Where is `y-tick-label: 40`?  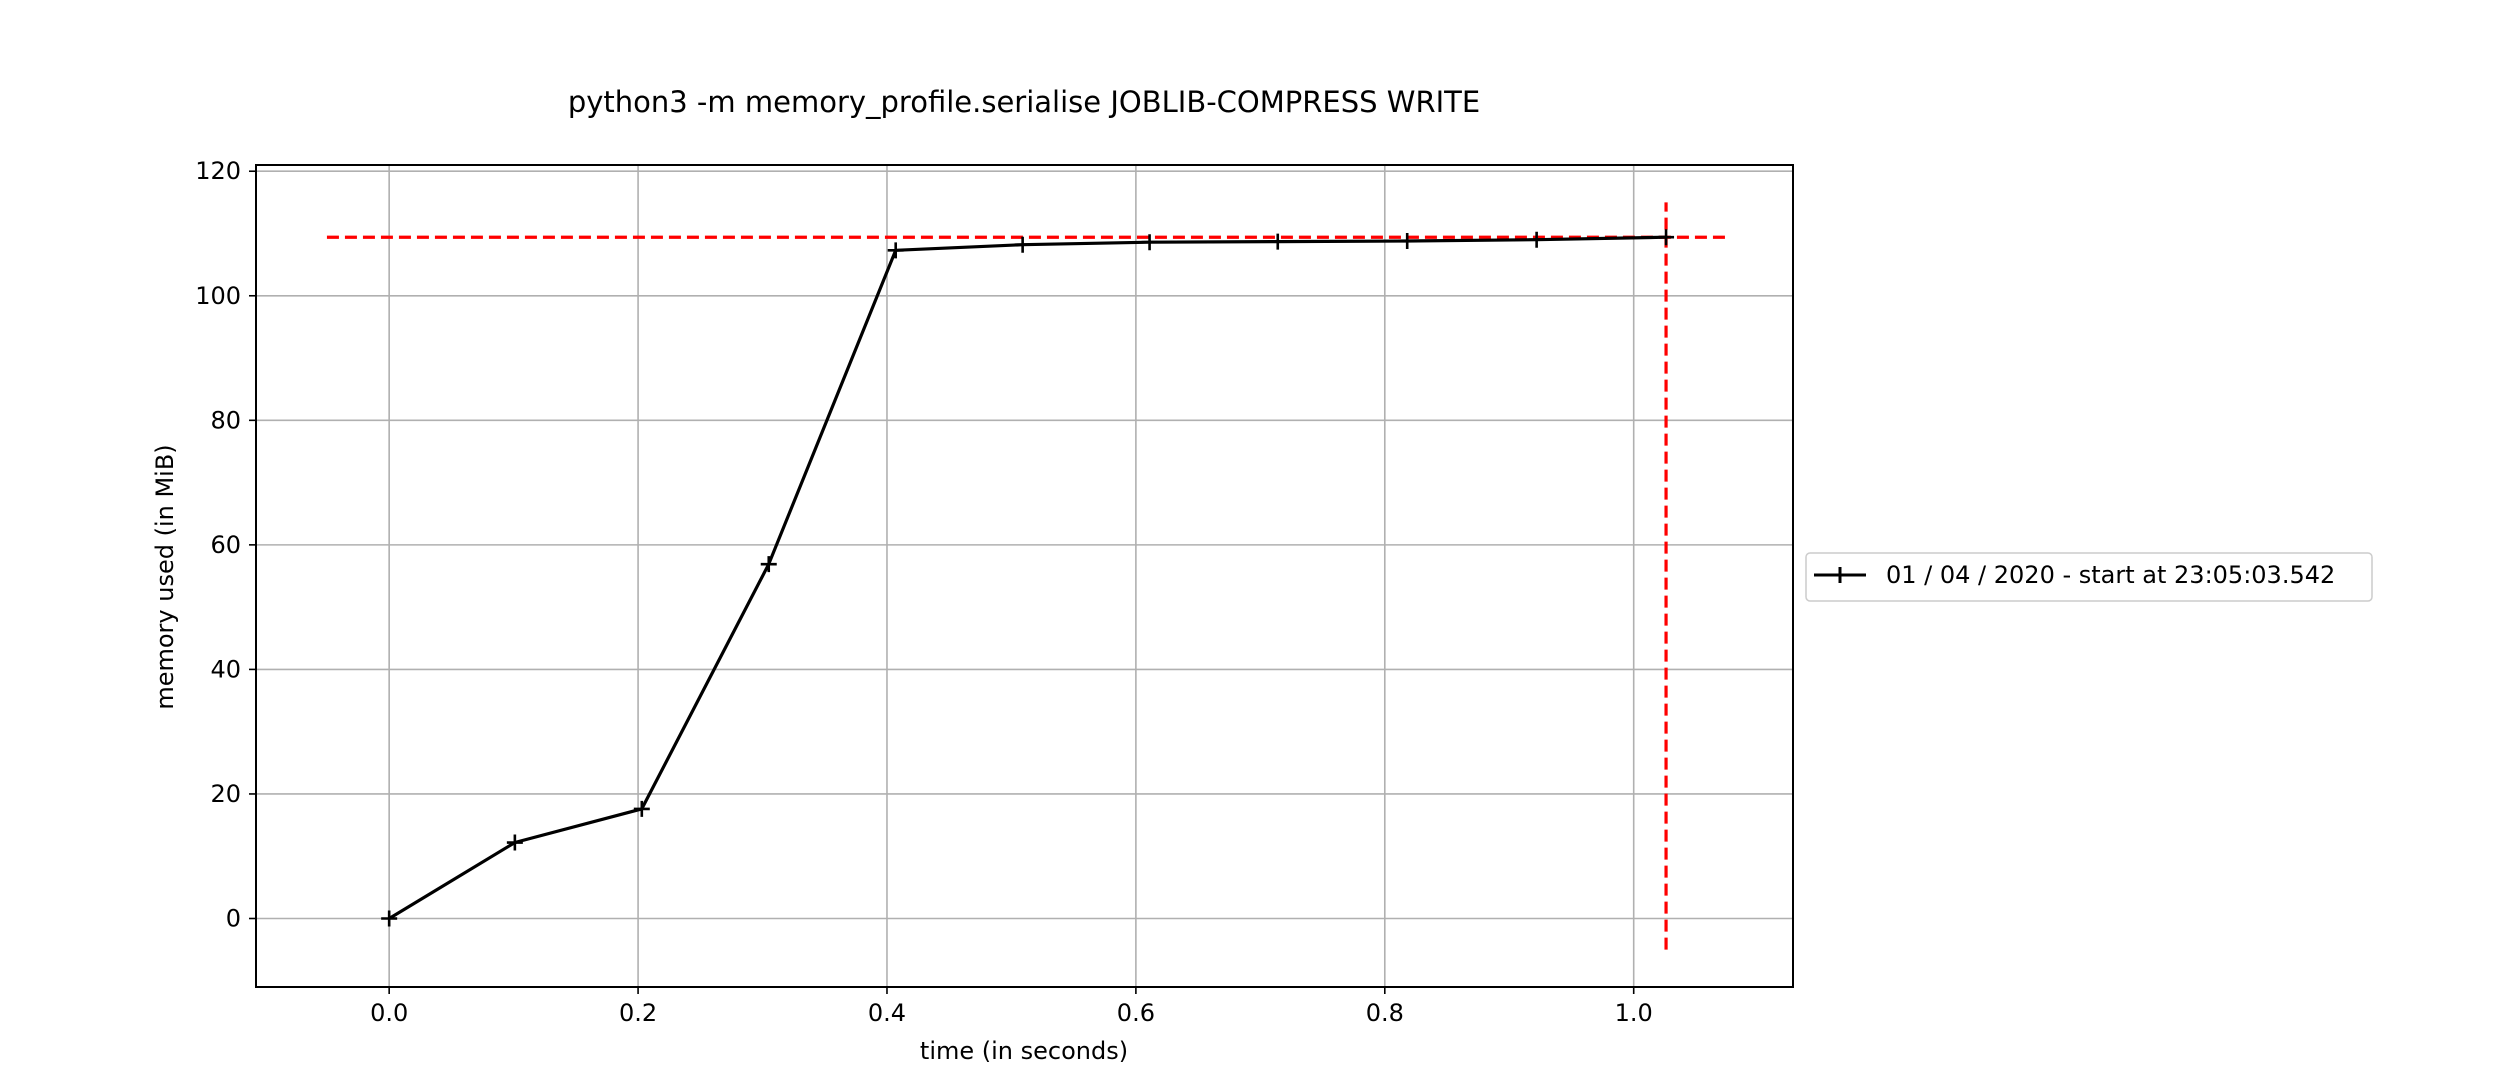
y-tick-label: 40 is located at coordinates (225, 669).